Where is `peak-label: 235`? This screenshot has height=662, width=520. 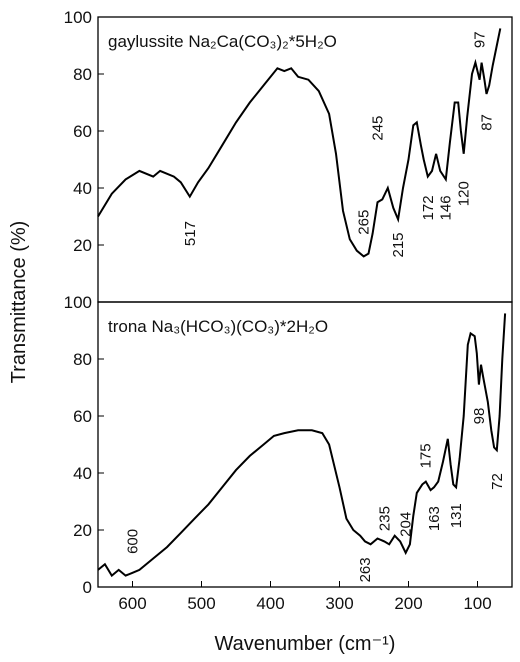
peak-label: 235 is located at coordinates (384, 518).